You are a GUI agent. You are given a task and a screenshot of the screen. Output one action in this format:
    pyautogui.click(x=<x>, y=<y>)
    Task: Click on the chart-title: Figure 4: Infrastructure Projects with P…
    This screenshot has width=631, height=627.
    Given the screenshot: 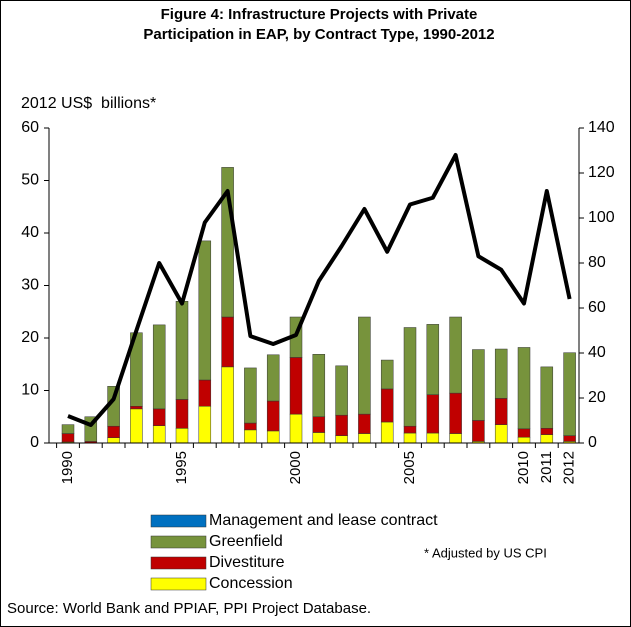 What is the action you would take?
    pyautogui.click(x=319, y=24)
    